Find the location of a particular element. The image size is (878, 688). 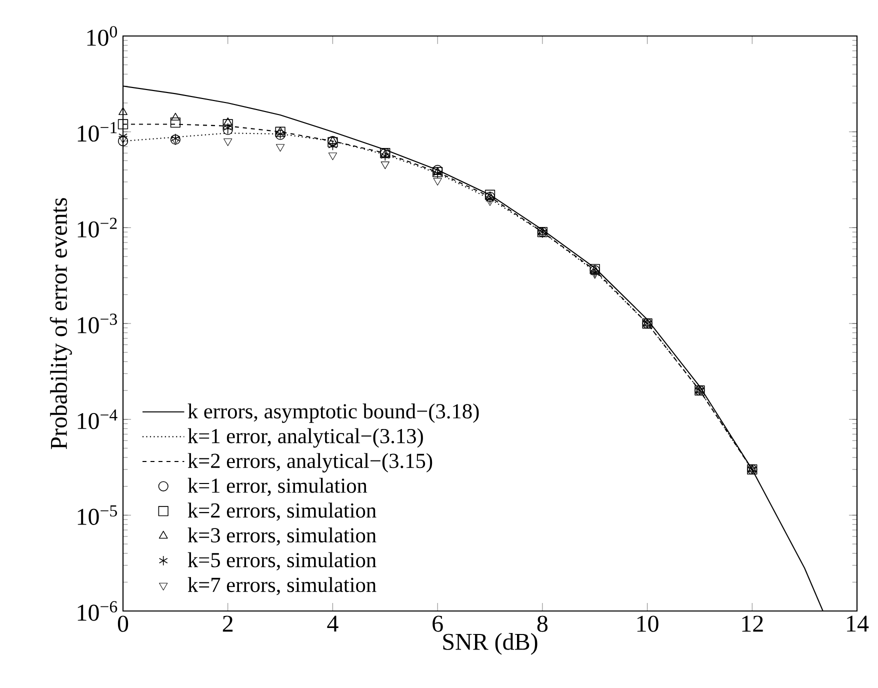

legend-label: k=7 errors, simulation is located at coordinates (282, 586).